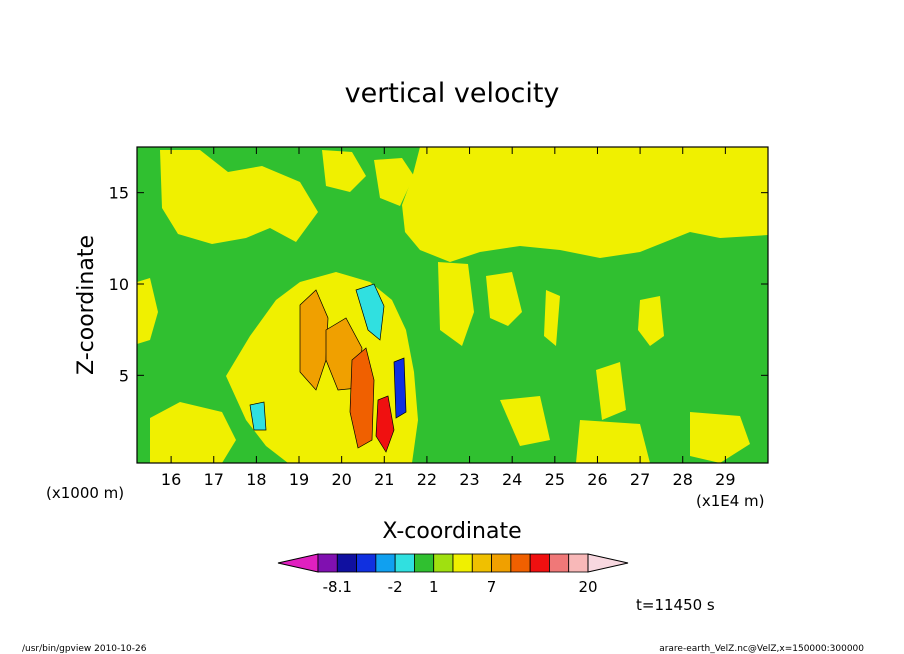 This screenshot has width=904, height=654. Describe the element at coordinates (555, 479) in the screenshot. I see `x-tick-label: 25` at that location.